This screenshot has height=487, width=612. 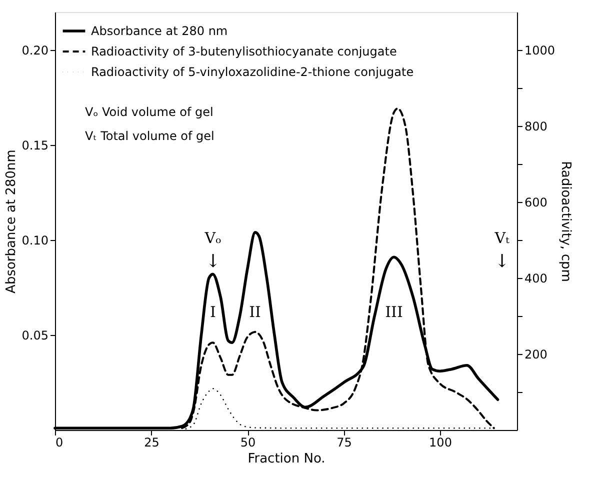 What do you see at coordinates (152, 443) in the screenshot?
I see `x-tick-label: 25` at bounding box center [152, 443].